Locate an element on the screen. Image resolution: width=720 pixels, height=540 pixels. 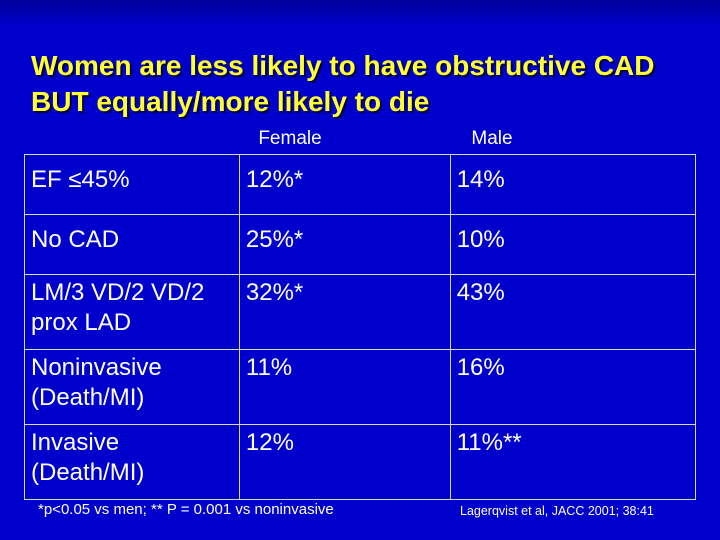
male-value: 43% is located at coordinates (573, 312).